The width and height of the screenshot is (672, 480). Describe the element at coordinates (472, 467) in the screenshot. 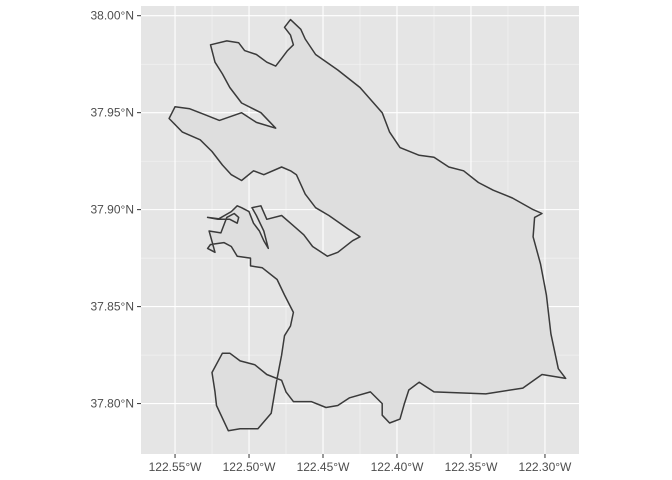

I see `x-tick-label: 122.35°W` at that location.